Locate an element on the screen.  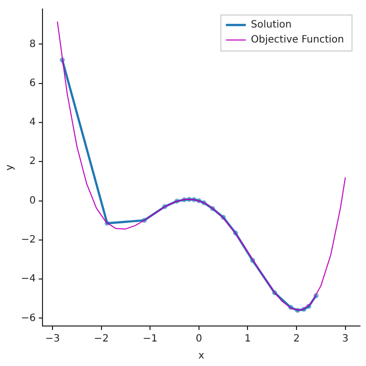
y-tick-label: 8 is located at coordinates (32, 44).